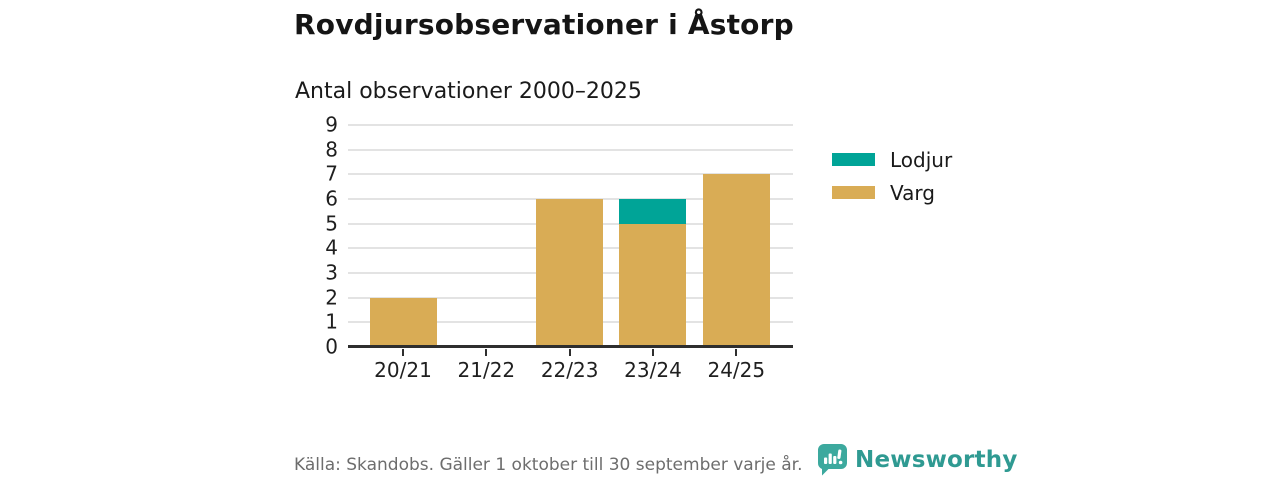 This screenshot has height=480, width=1280. Describe the element at coordinates (653, 285) in the screenshot. I see `bar-segment-varg-23/24` at that location.